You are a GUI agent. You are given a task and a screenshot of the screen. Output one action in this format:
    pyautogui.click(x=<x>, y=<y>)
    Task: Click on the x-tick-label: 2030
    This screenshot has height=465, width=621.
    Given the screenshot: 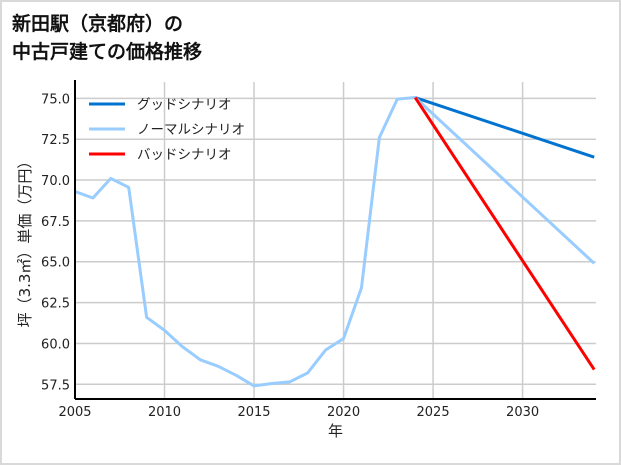 What is the action you would take?
    pyautogui.click(x=522, y=412)
    